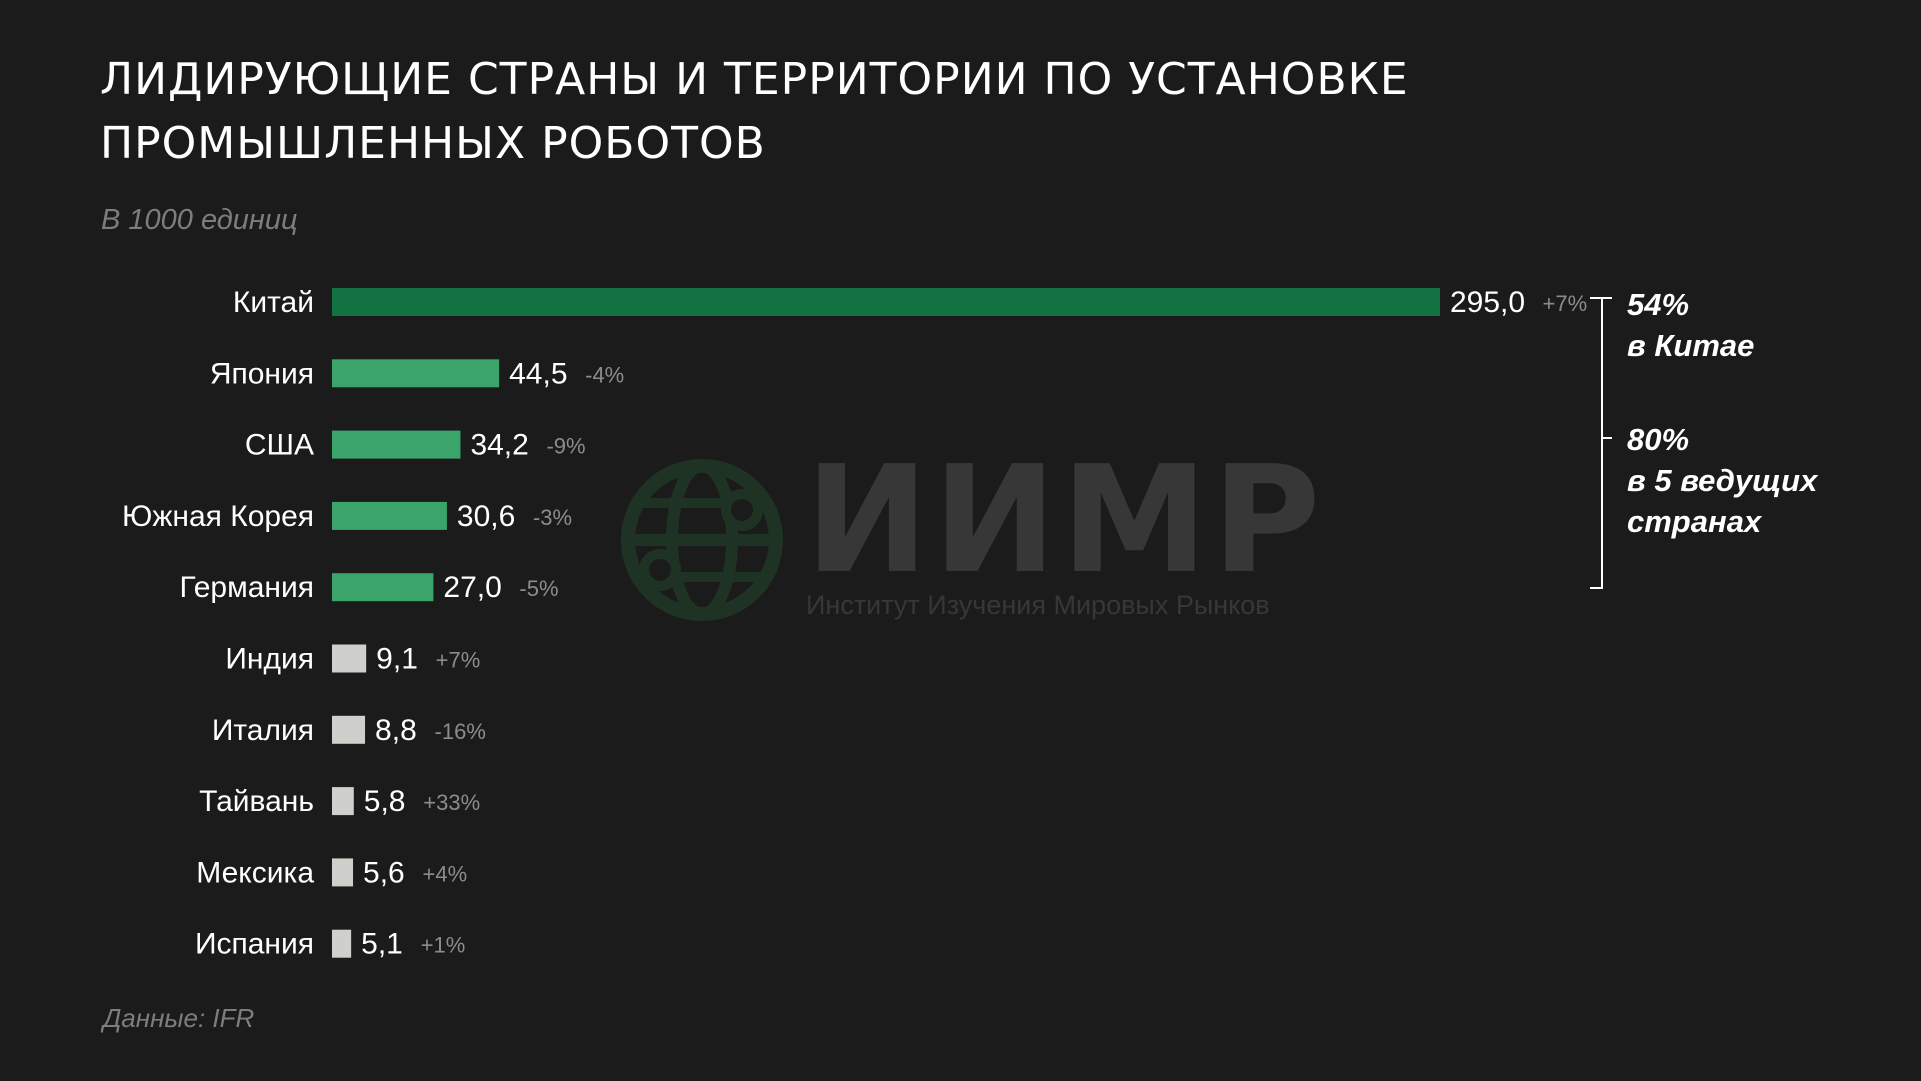 This screenshot has width=1921, height=1081. What do you see at coordinates (255, 872) in the screenshot?
I see `category-label: Мексика` at bounding box center [255, 872].